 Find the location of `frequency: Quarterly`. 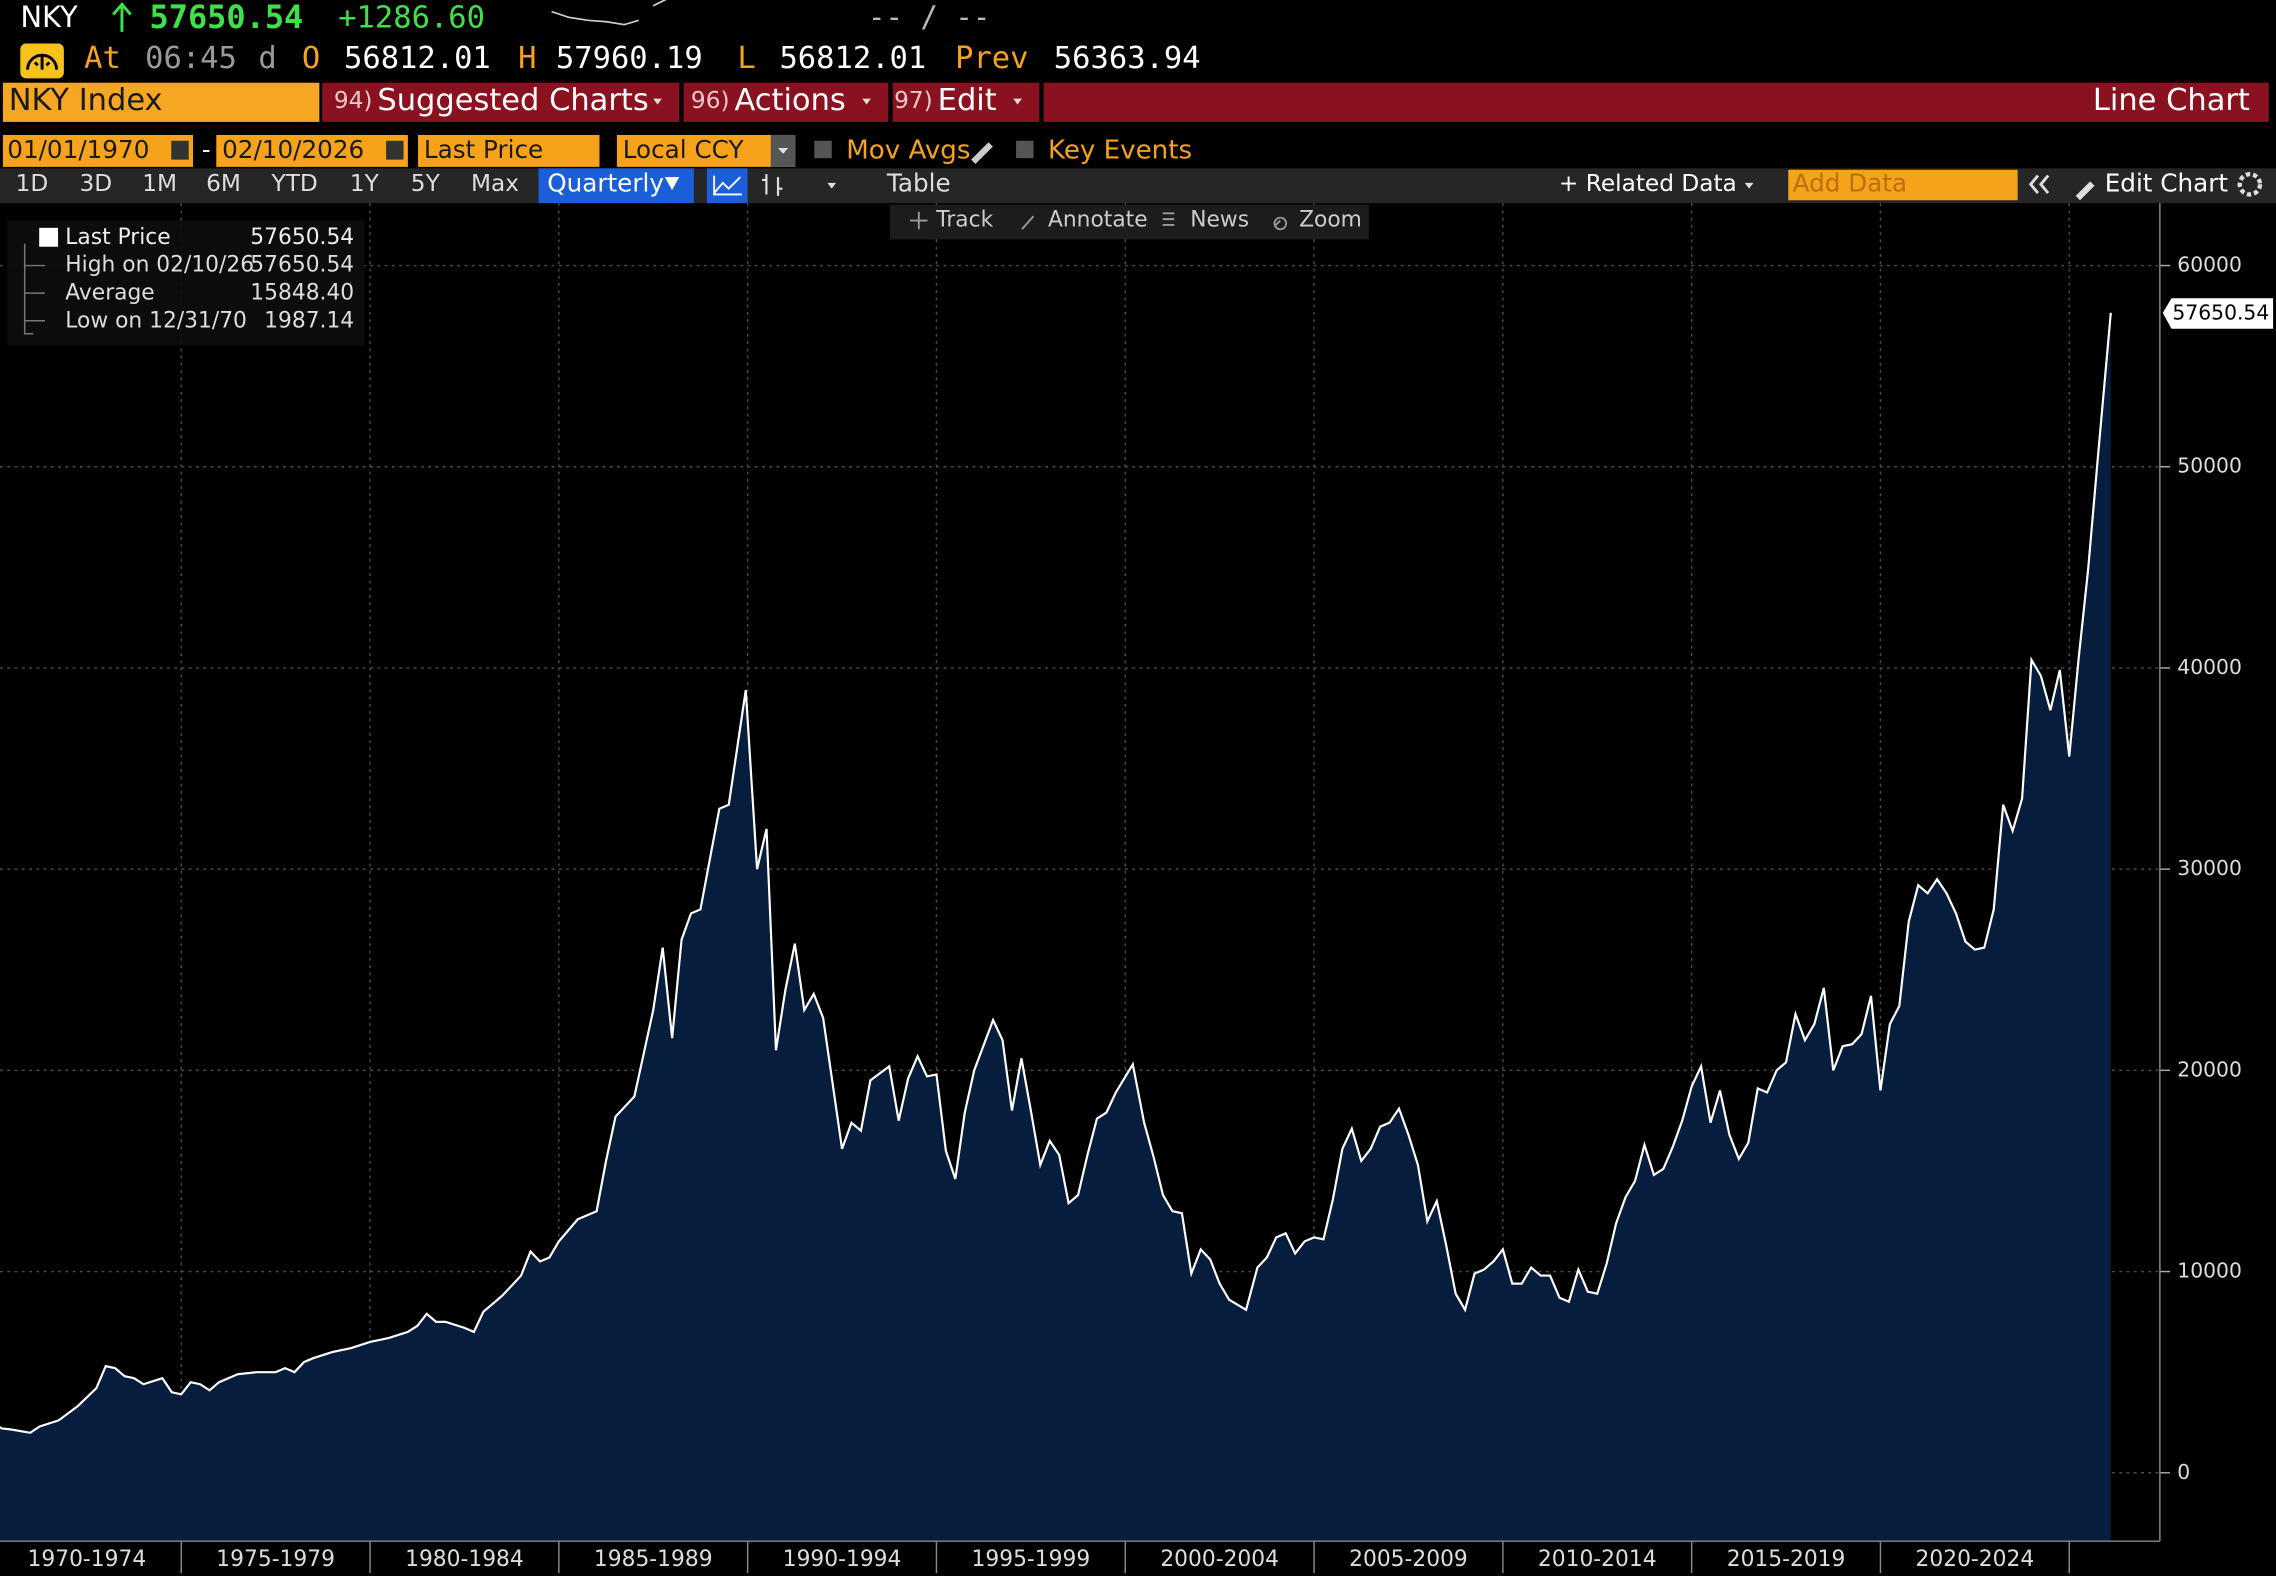

frequency: Quarterly is located at coordinates (605, 182).